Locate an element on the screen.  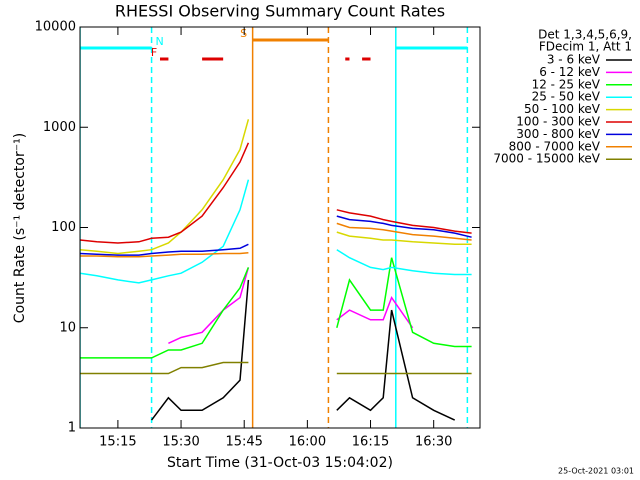
legend-header: Det 1,3,4,5,6,9, is located at coordinates (585, 35).